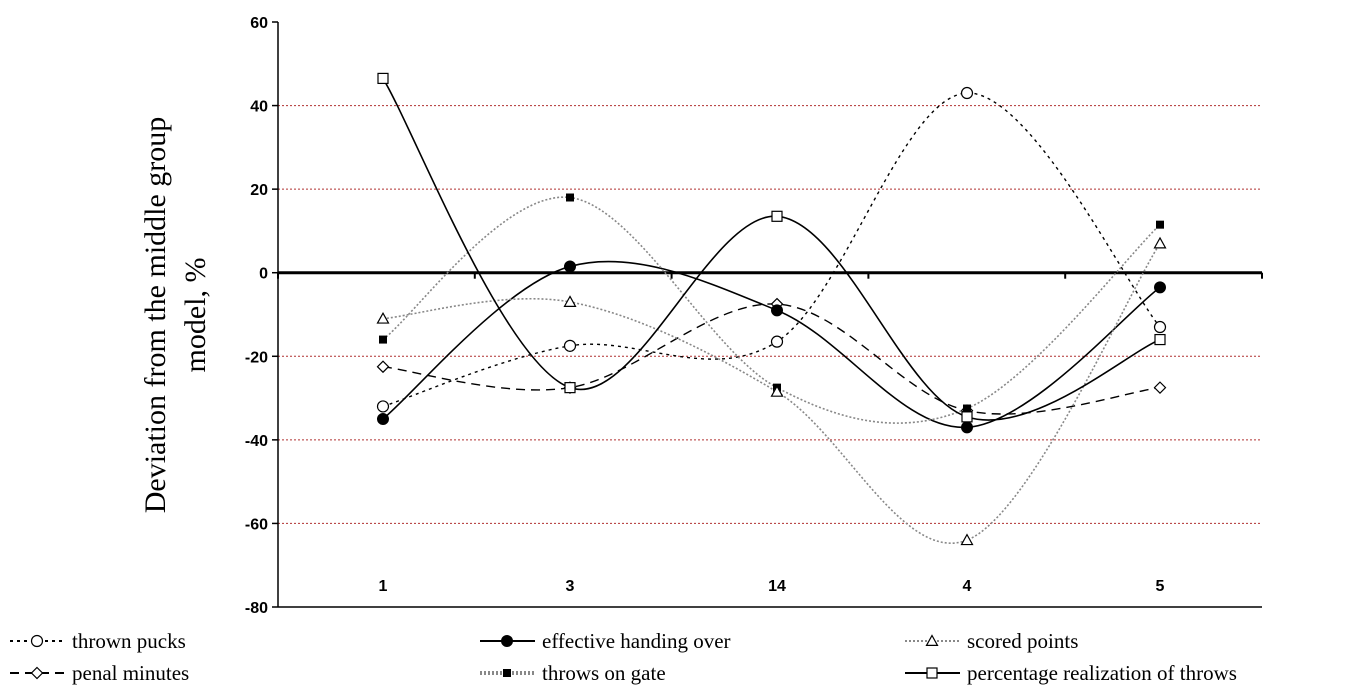 Image resolution: width=1358 pixels, height=693 pixels. What do you see at coordinates (129, 641) in the screenshot?
I see `legend-label: thrown pucks` at bounding box center [129, 641].